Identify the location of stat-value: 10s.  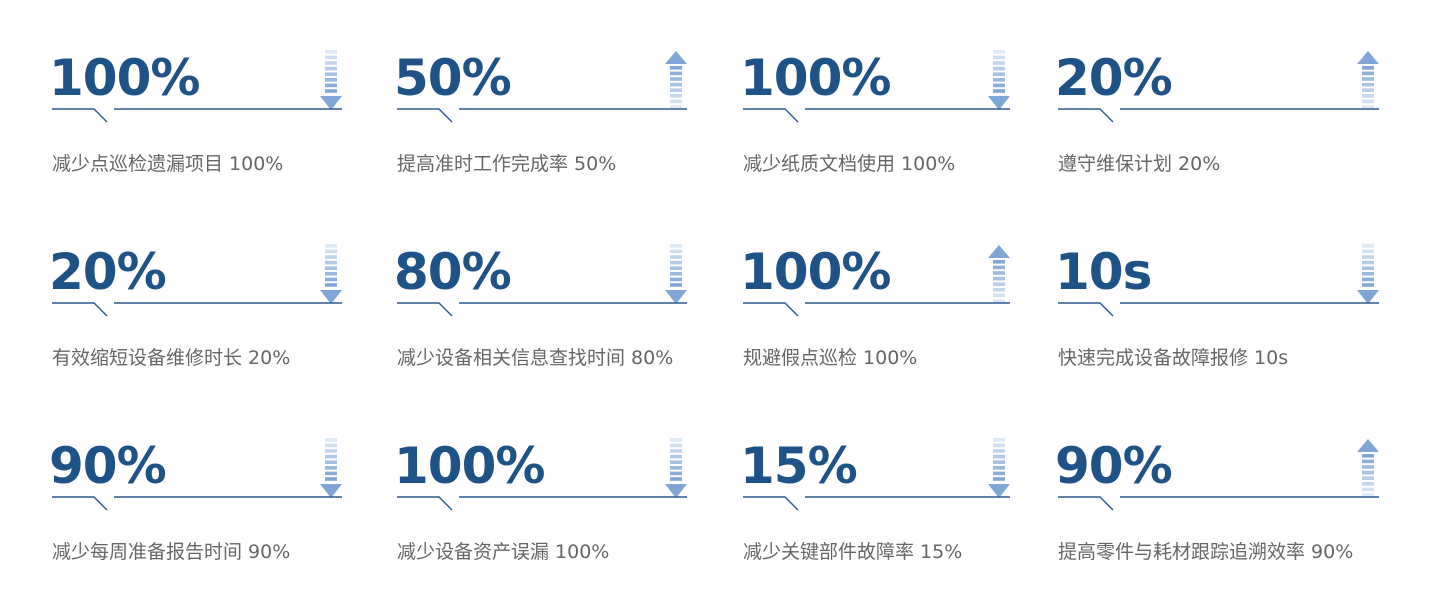
(1103, 272).